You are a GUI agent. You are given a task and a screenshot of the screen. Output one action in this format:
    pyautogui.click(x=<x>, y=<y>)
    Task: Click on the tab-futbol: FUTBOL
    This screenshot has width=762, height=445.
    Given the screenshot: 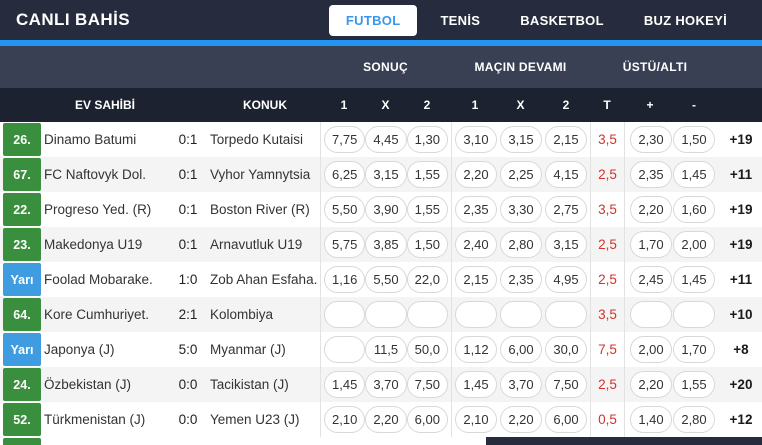 What is the action you would take?
    pyautogui.click(x=373, y=20)
    